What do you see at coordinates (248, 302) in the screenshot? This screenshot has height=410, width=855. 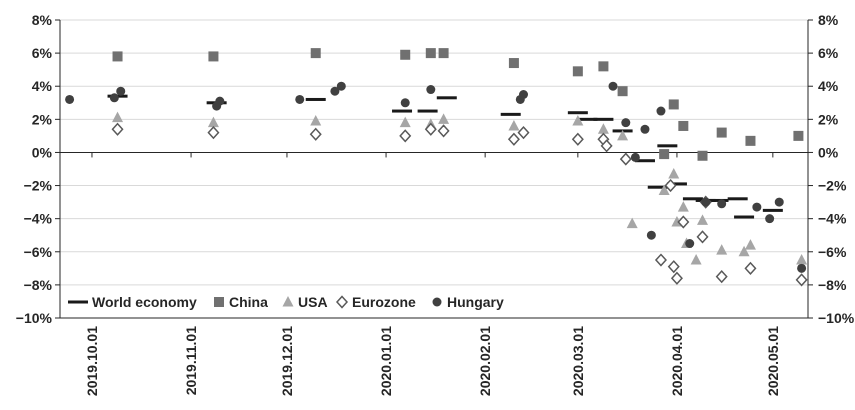 I see `legend-label: China` at bounding box center [248, 302].